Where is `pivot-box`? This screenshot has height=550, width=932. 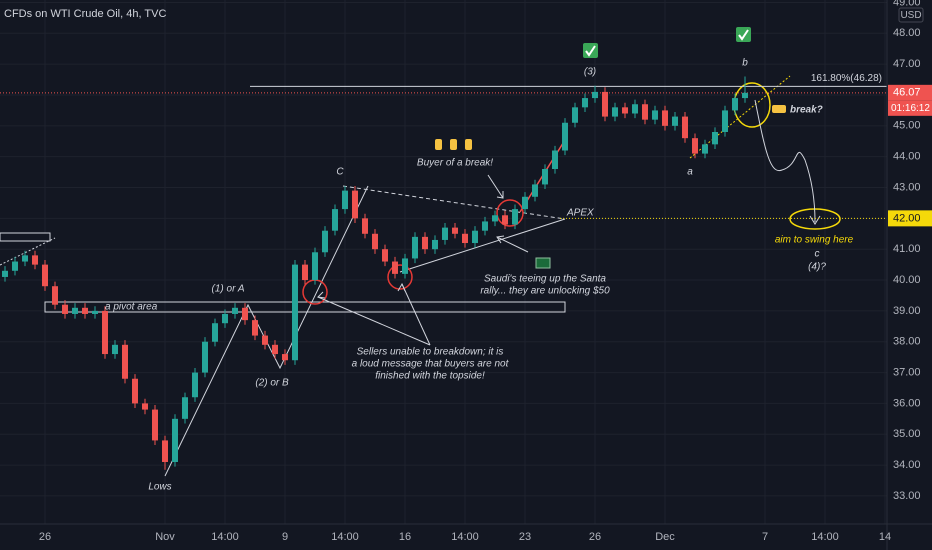
pivot-box is located at coordinates (305, 307).